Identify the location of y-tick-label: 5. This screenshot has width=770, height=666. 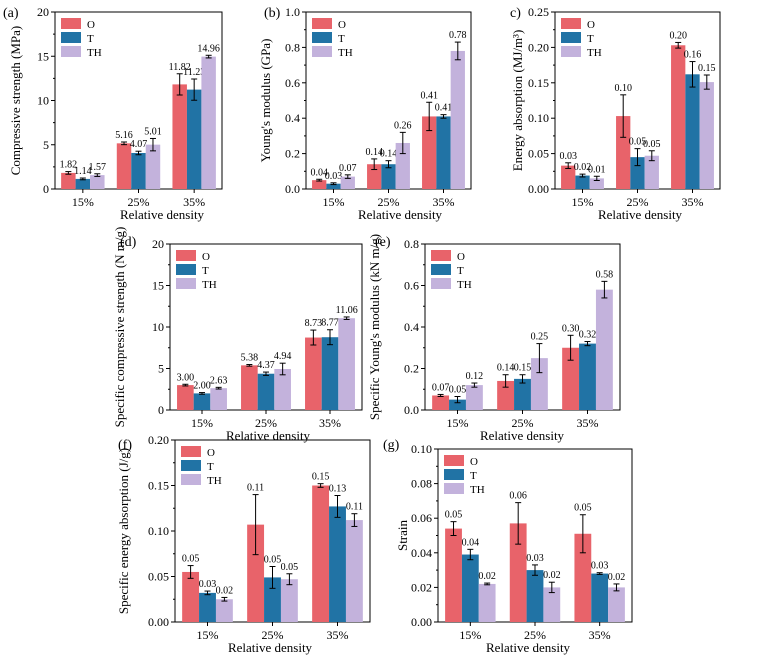
(161, 369).